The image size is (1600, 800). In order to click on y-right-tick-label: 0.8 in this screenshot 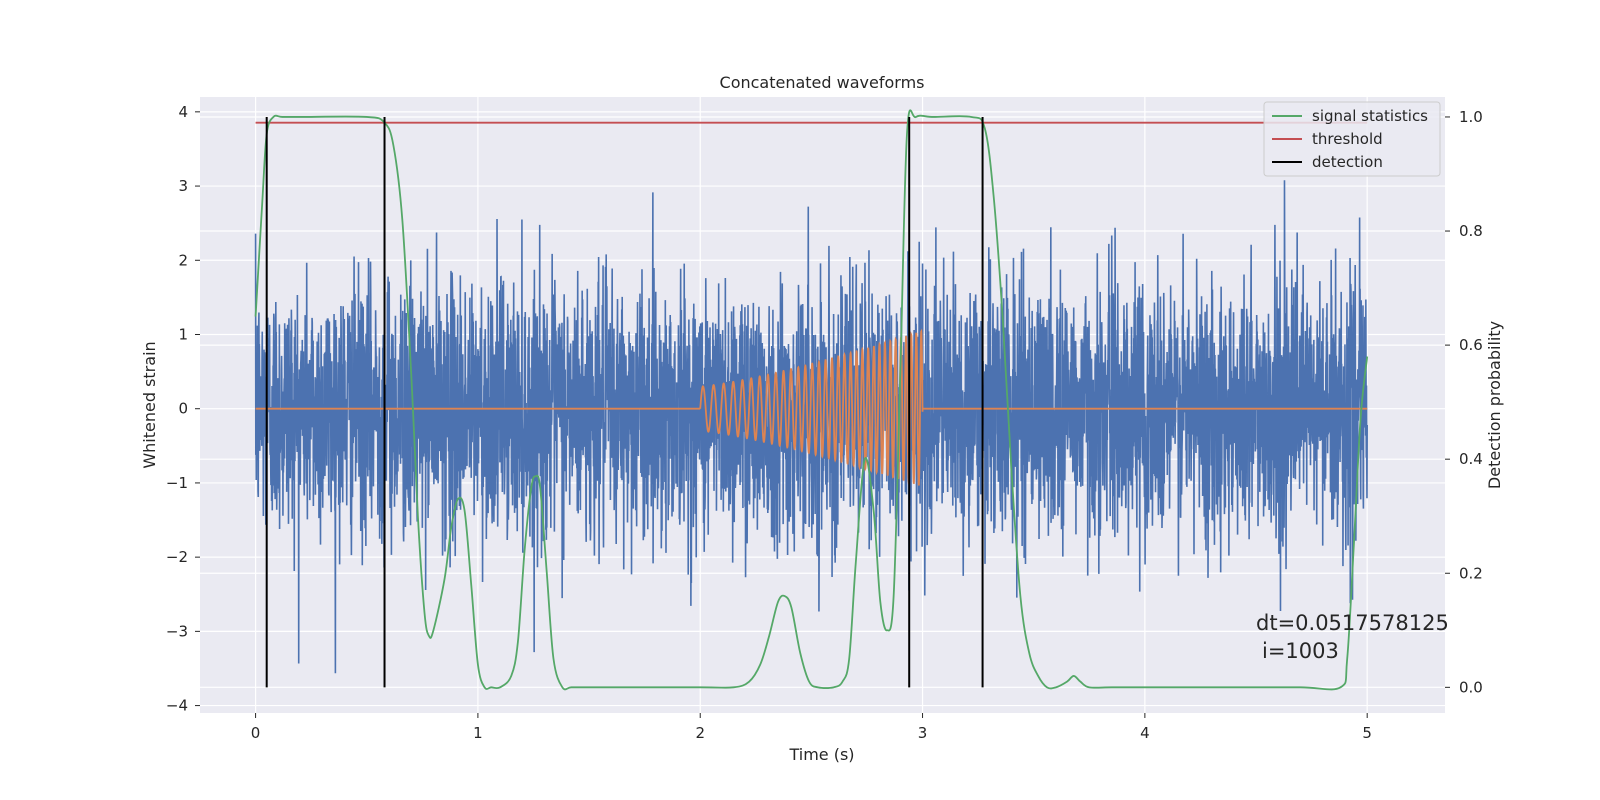, I will do `click(1471, 231)`.